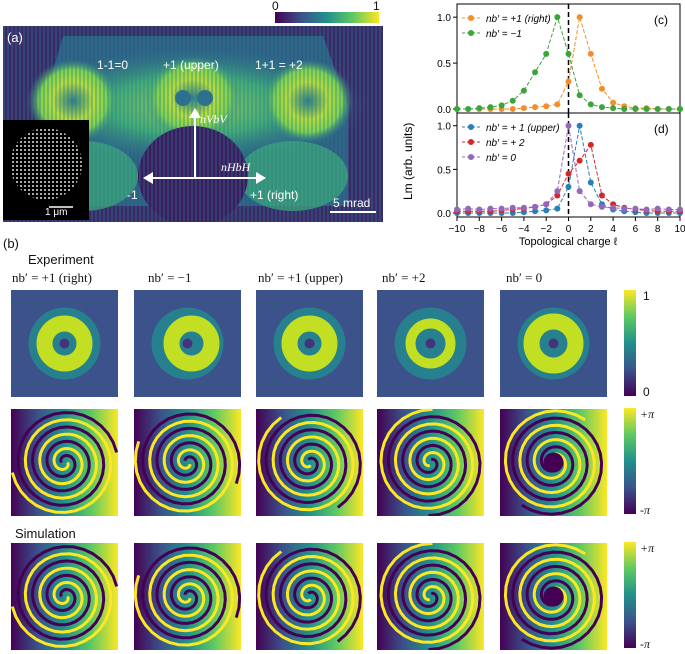 The width and height of the screenshot is (685, 654). What do you see at coordinates (275, 6) in the screenshot?
I see `colorbar-a-min: 0` at bounding box center [275, 6].